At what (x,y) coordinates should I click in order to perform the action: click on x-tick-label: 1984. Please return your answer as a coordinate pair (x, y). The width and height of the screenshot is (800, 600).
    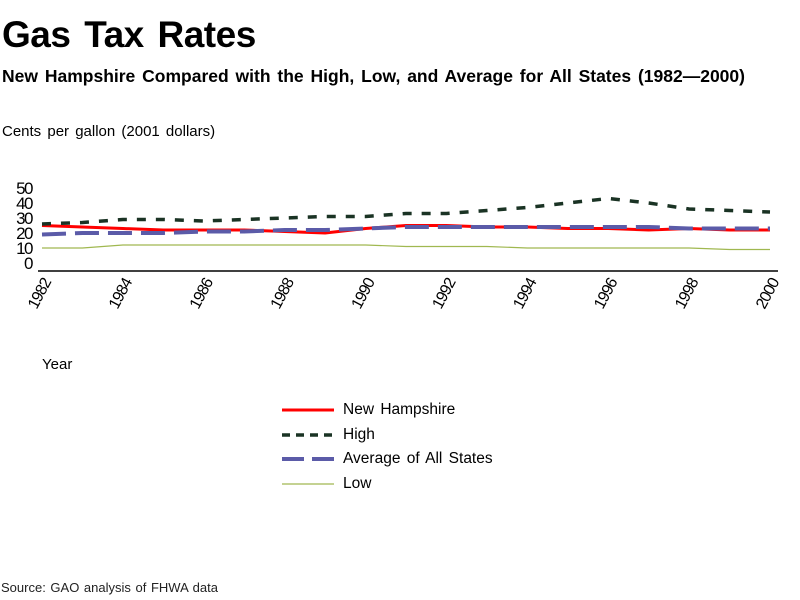
    Looking at the image, I should click on (121, 293).